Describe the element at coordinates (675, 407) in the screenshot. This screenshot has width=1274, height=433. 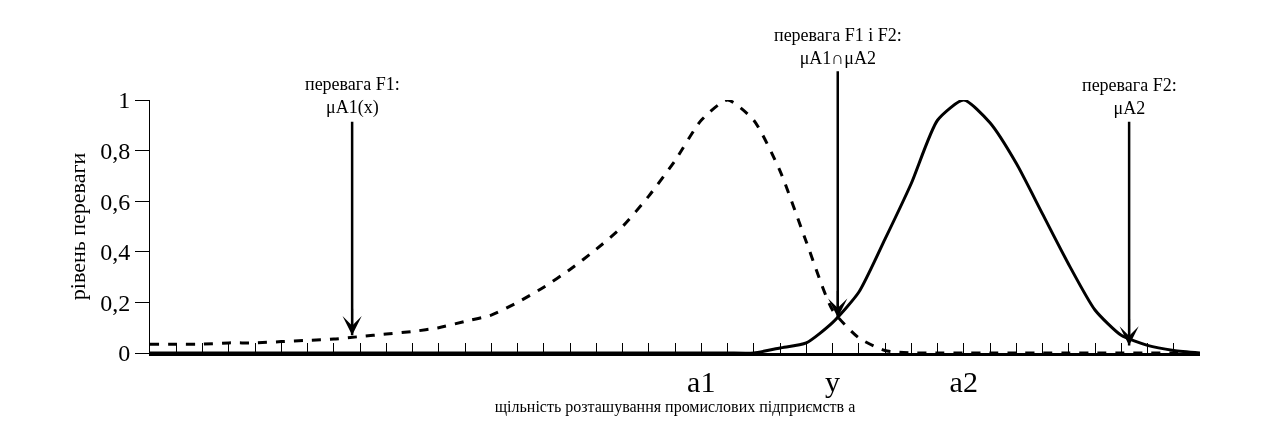
I see `x-axis-title: щільність розташування промислових підприємств a` at that location.